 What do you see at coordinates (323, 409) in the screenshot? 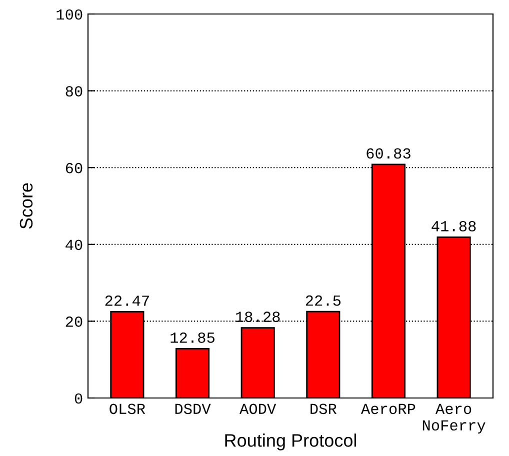
I see `x-tick-label: DSR` at bounding box center [323, 409].